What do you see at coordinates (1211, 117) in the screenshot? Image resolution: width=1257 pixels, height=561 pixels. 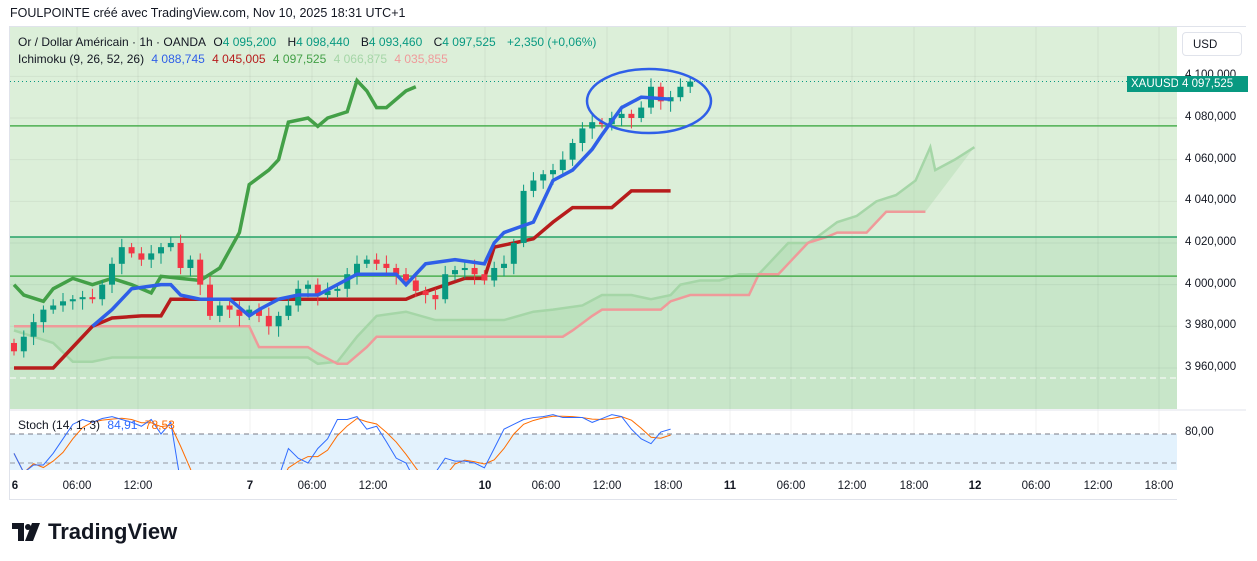 I see `price-tick-label: 4 080,000` at bounding box center [1211, 117].